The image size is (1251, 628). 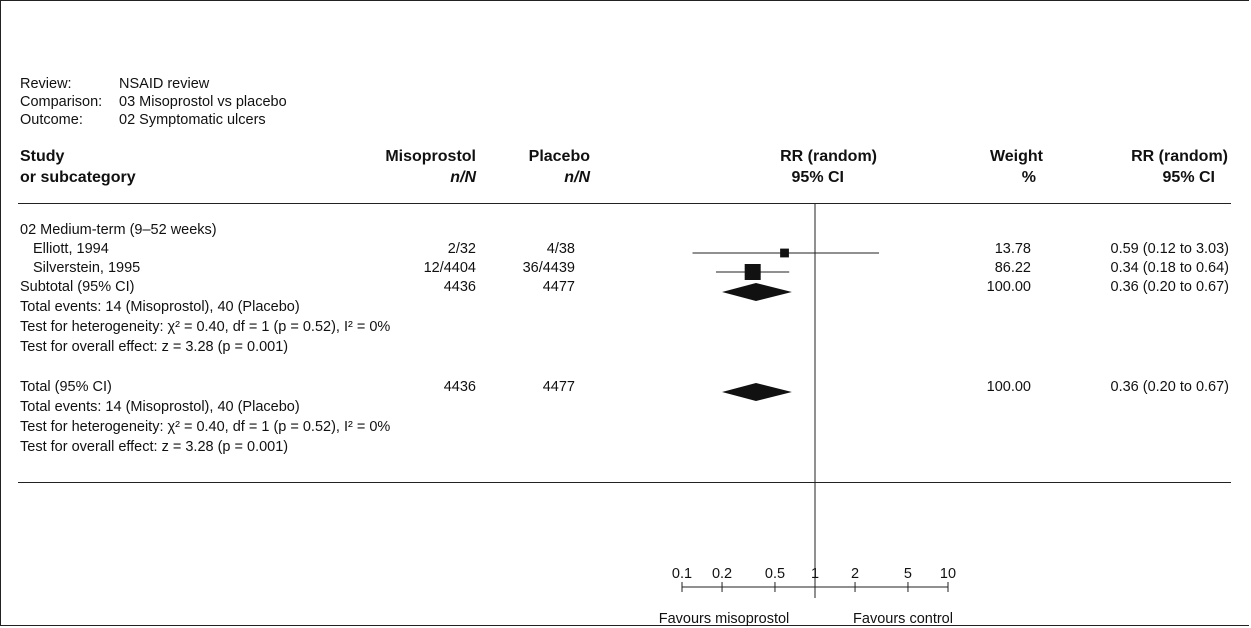 I want to click on col-treat-title: Misoprostol, so click(x=430, y=156).